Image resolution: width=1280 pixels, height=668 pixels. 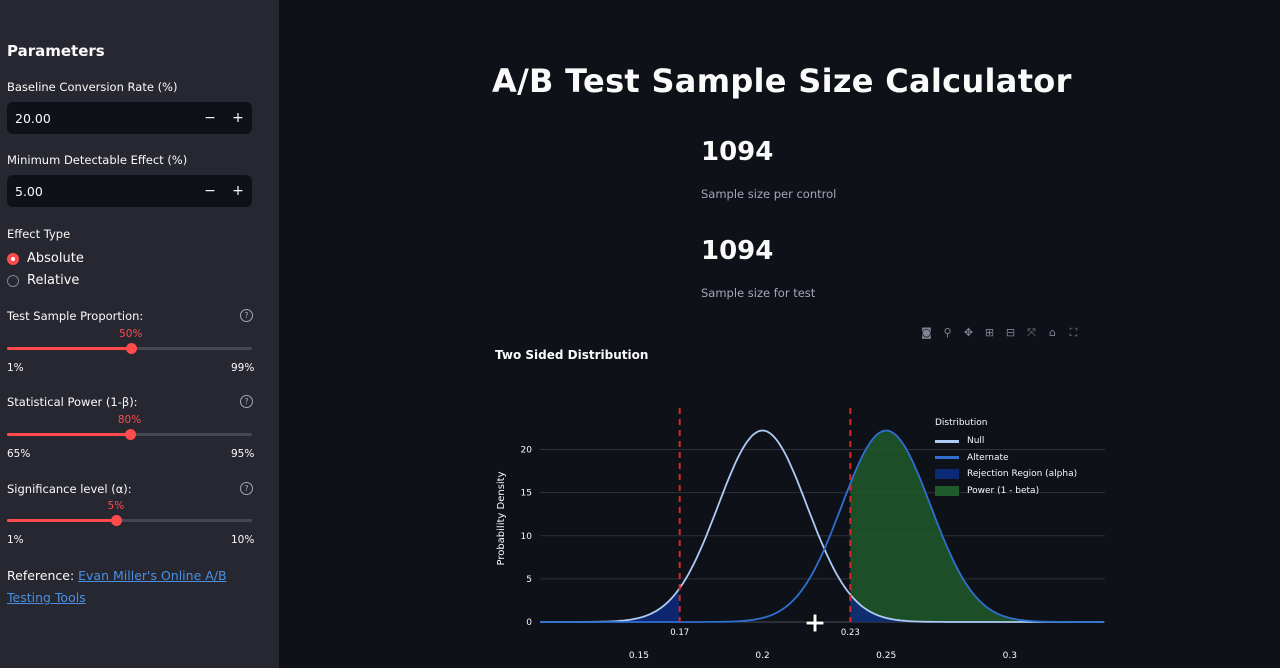 What do you see at coordinates (72, 402) in the screenshot?
I see `power-label: Statistical Power (1-β):` at bounding box center [72, 402].